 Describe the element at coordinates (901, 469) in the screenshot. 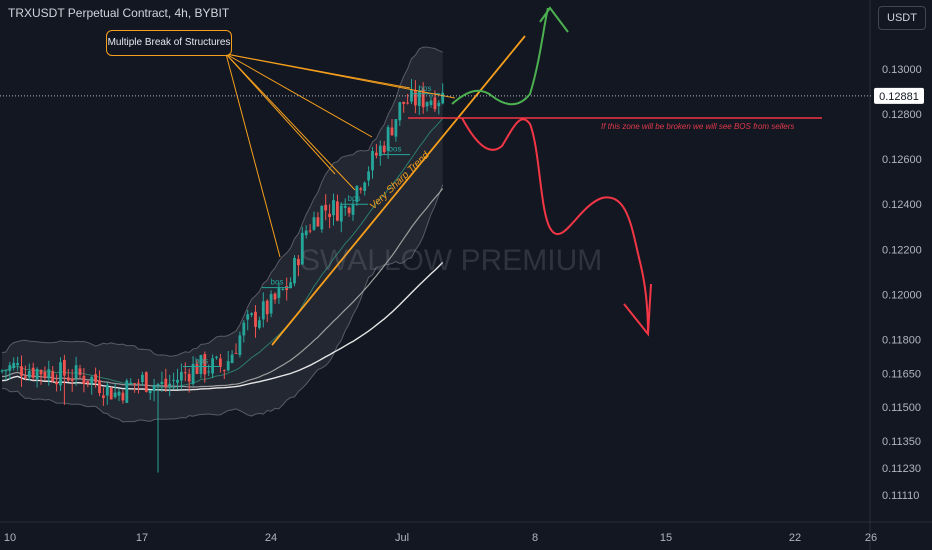

I see `y-tick-label: 0.11230` at that location.